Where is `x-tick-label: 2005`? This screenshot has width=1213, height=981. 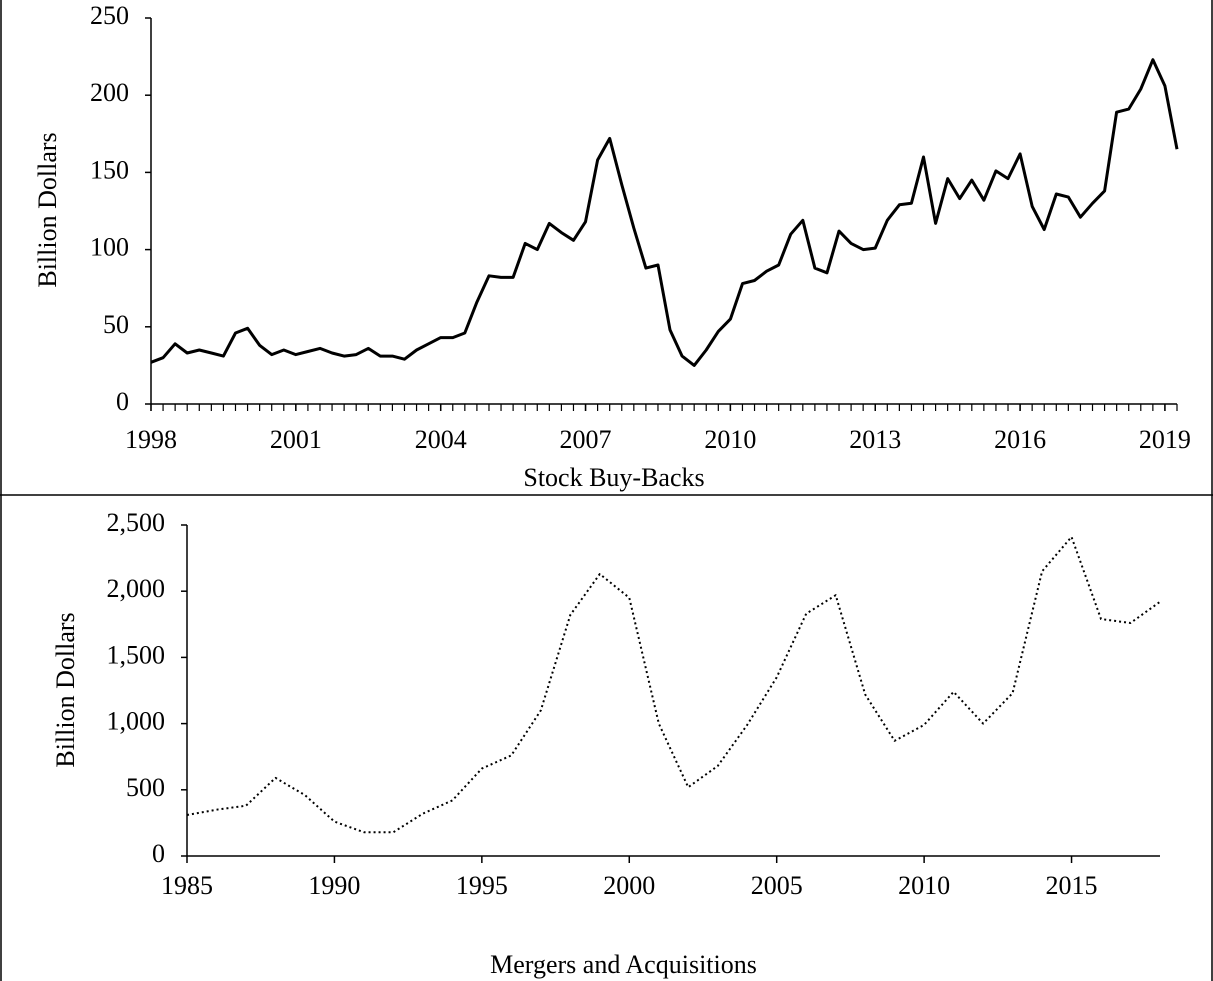
x-tick-label: 2005 is located at coordinates (777, 885).